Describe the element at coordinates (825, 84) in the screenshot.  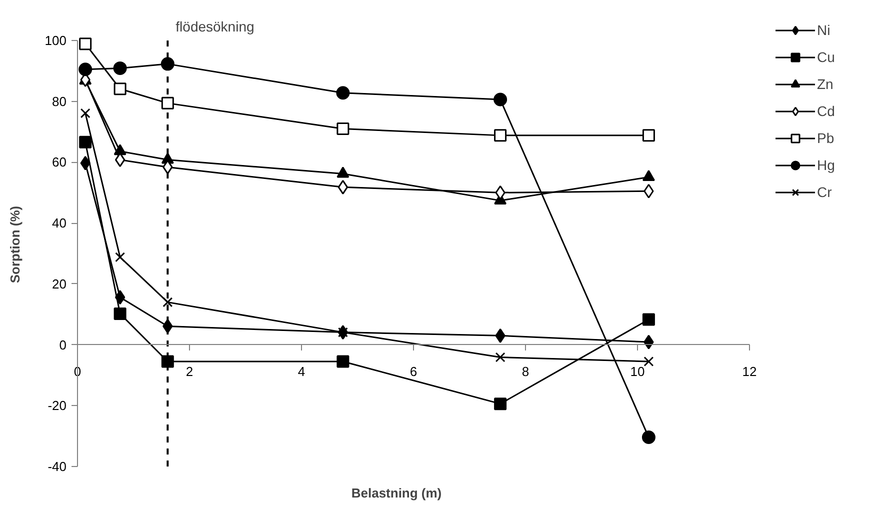
I see `legend-label: Zn` at that location.